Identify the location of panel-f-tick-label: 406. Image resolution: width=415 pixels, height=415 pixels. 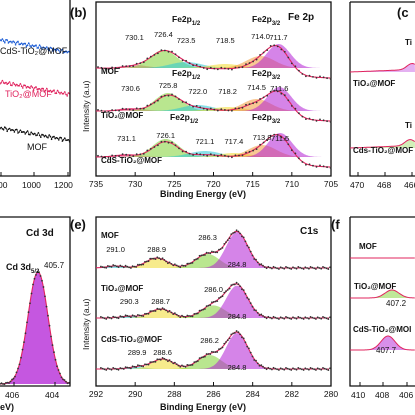
(406, 395).